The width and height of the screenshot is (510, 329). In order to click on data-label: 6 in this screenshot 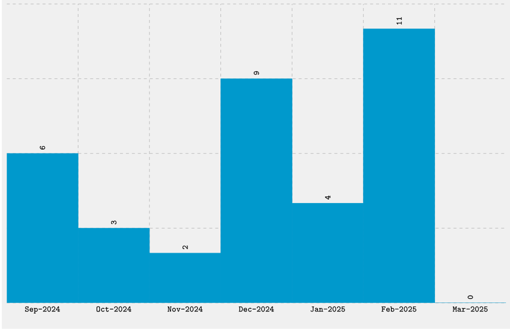, I will do `click(43, 148)`.